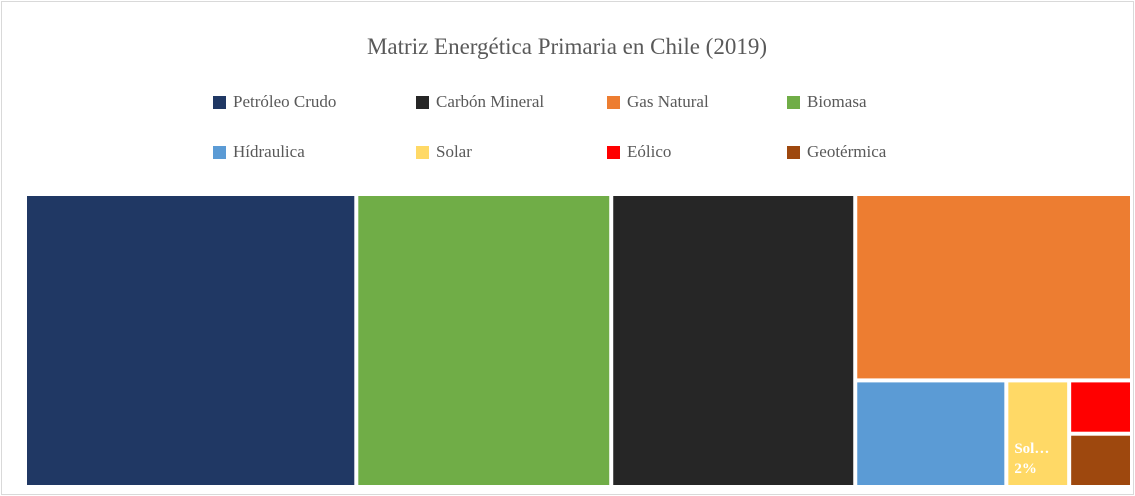 Image resolution: width=1135 pixels, height=496 pixels. Describe the element at coordinates (668, 101) in the screenshot. I see `legend-label: Gas Natural` at that location.